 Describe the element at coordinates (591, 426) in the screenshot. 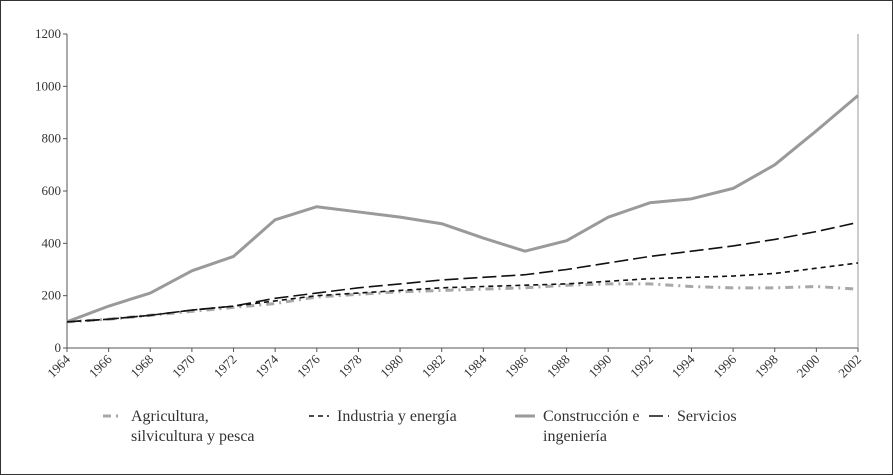

I see `legend-label: Construcción e ingeniería` at that location.